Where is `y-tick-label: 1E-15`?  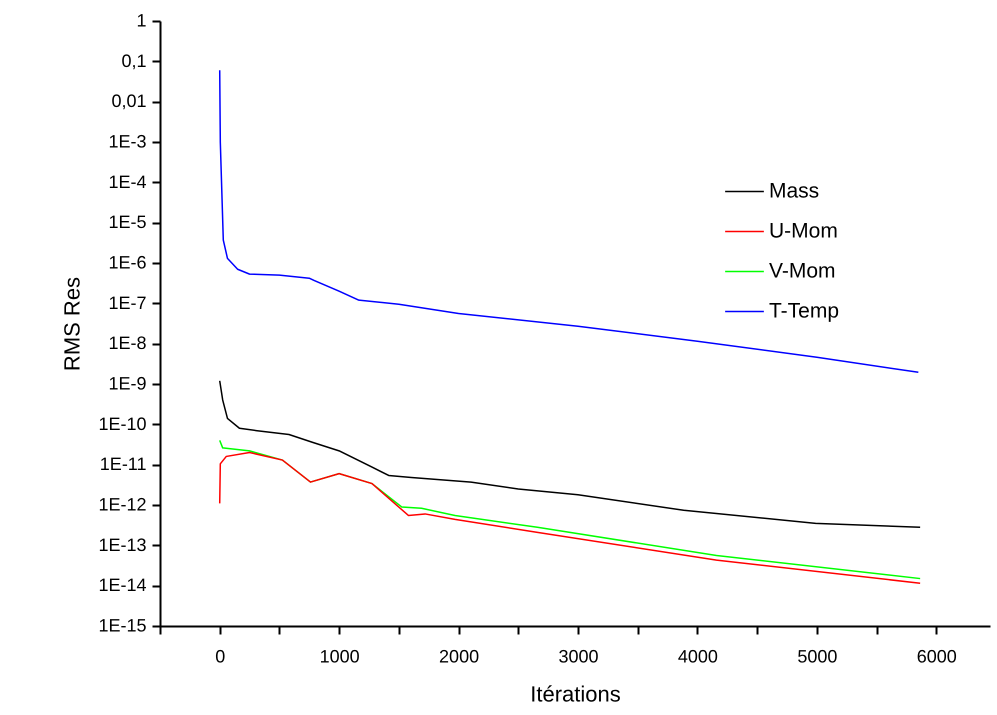 y-tick-label: 1E-15 is located at coordinates (122, 626).